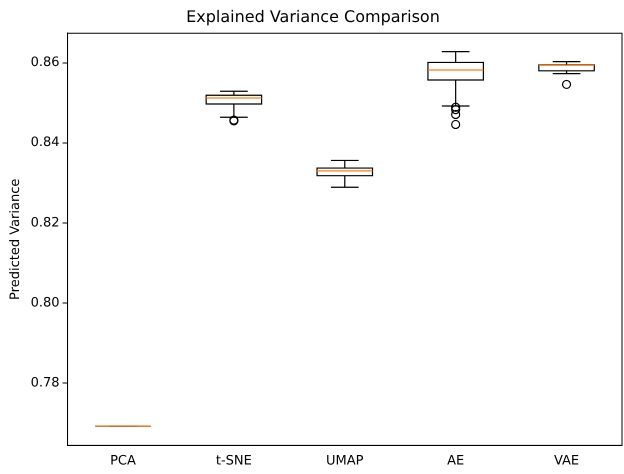  Describe the element at coordinates (45, 62) in the screenshot. I see `y-tick-label: 0.86` at that location.